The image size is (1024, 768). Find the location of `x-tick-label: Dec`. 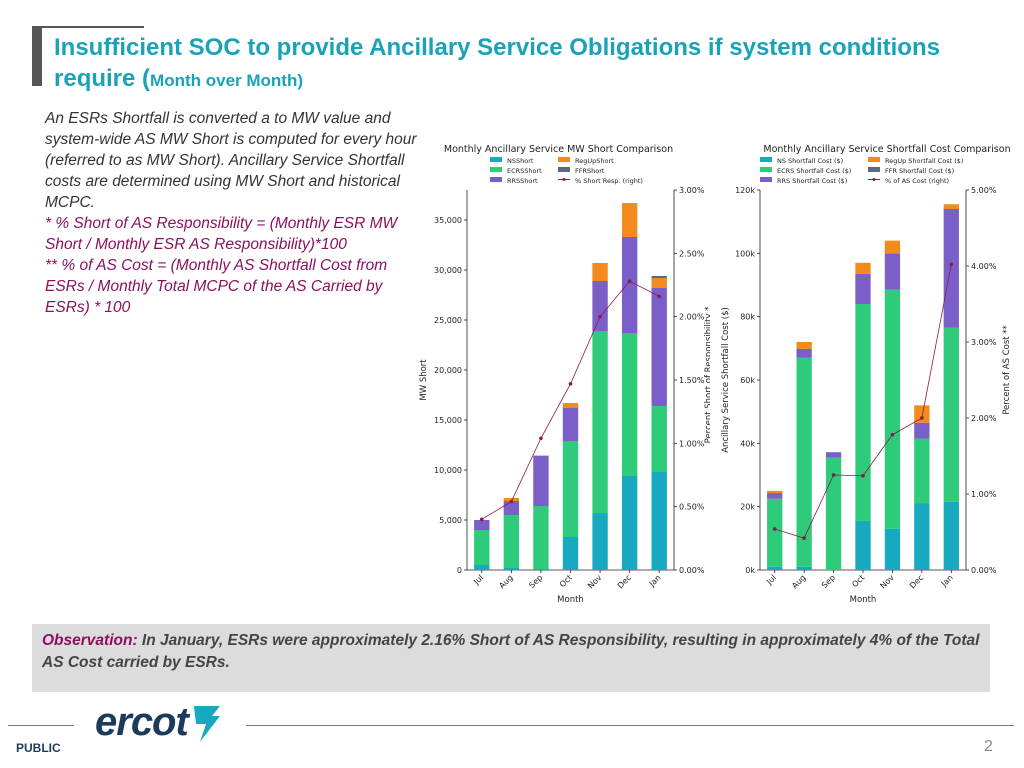

x-tick-label: Dec is located at coordinates (624, 581).